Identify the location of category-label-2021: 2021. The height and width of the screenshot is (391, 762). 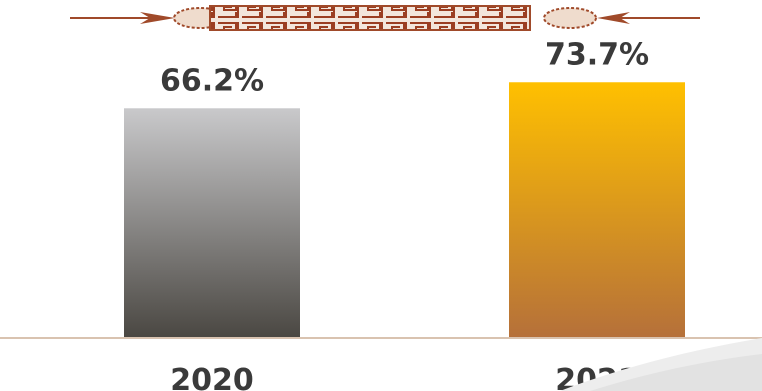
(597, 377).